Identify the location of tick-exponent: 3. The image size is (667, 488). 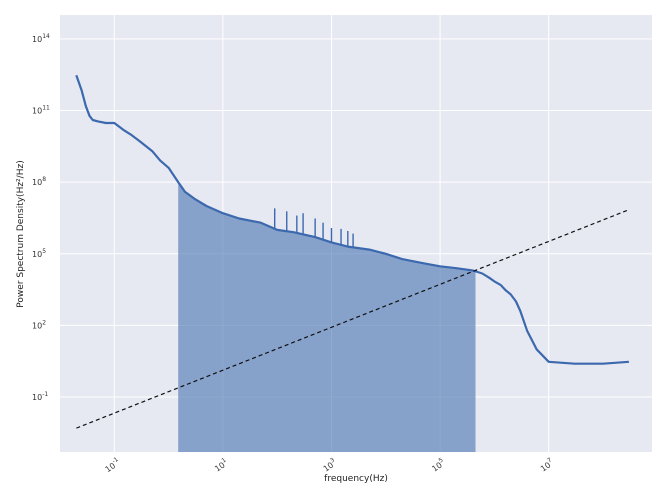
(332, 461).